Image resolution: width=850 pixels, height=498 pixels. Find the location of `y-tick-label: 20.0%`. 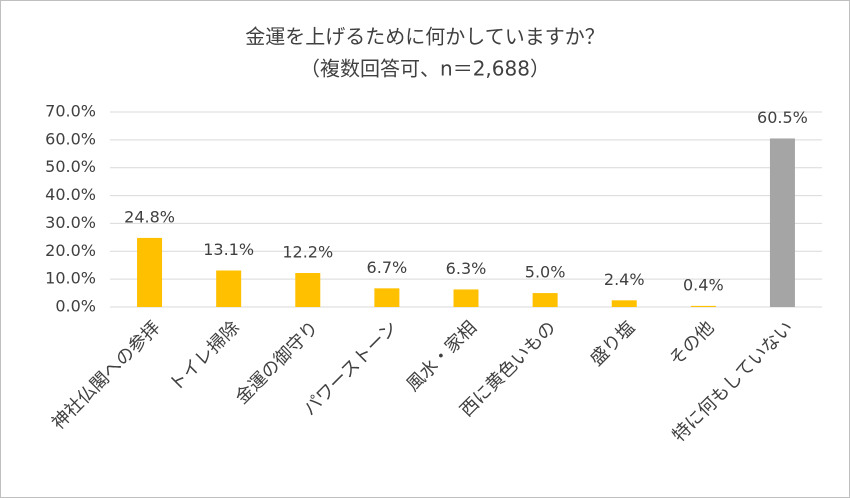

y-tick-label: 20.0% is located at coordinates (70, 250).